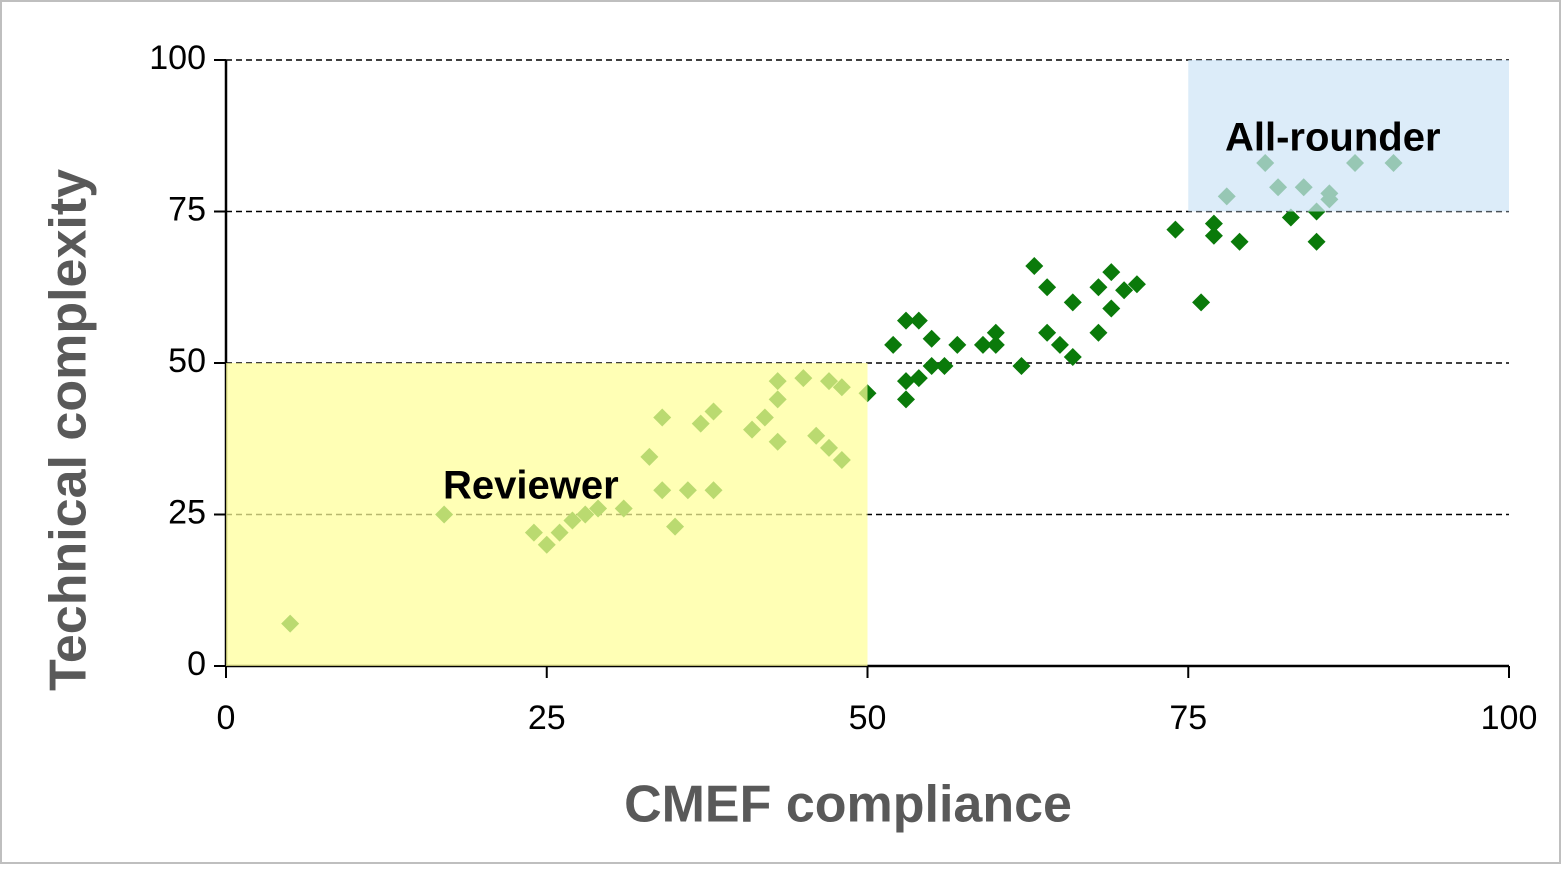  I want to click on annotation: Reviewer, so click(531, 486).